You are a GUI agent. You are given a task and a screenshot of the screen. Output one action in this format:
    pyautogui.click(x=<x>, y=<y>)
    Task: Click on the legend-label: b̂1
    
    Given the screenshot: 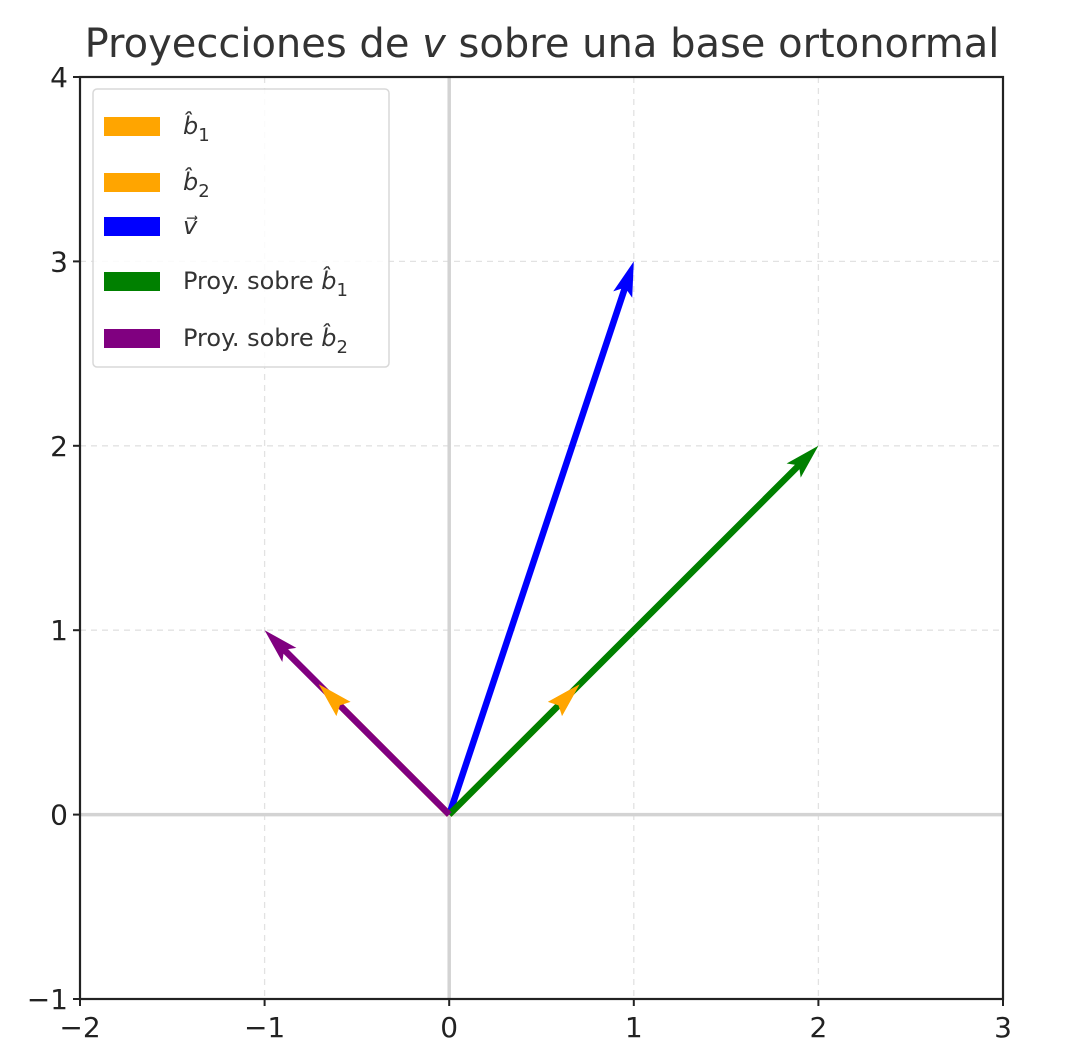 What is the action you would take?
    pyautogui.click(x=196, y=129)
    